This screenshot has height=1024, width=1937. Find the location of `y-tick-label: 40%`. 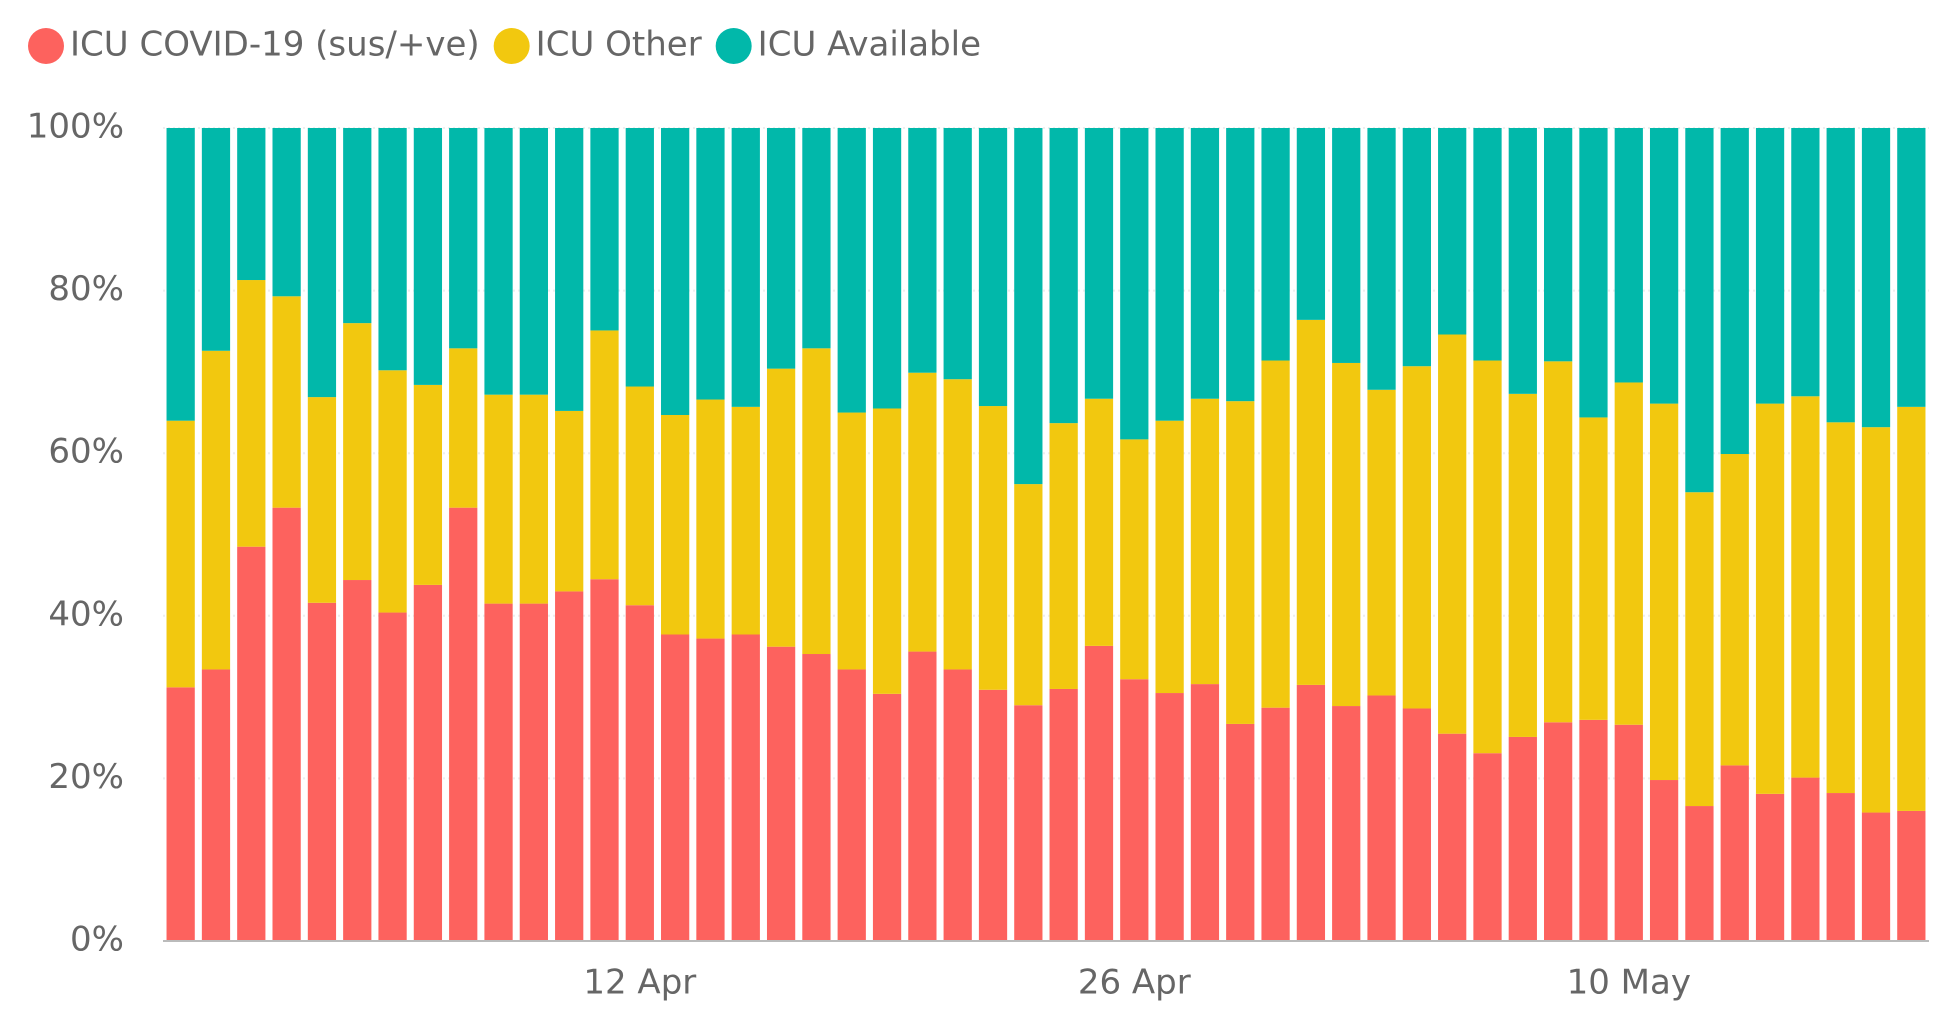

y-tick-label: 40% is located at coordinates (86, 614).